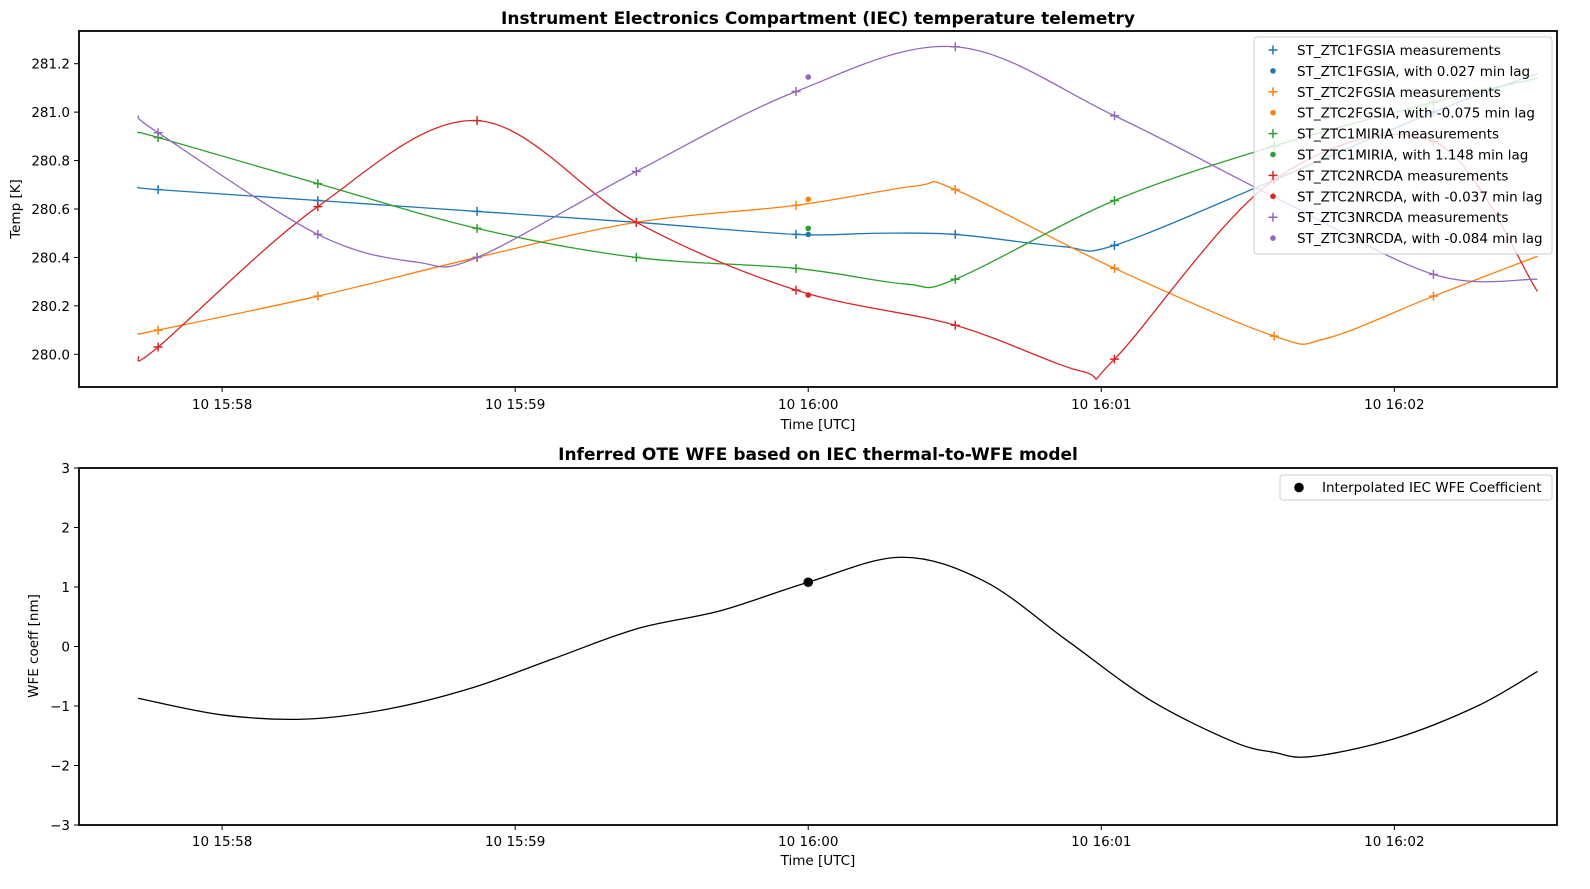 The image size is (1590, 889). I want to click on y-tick-label: −2, so click(60, 767).